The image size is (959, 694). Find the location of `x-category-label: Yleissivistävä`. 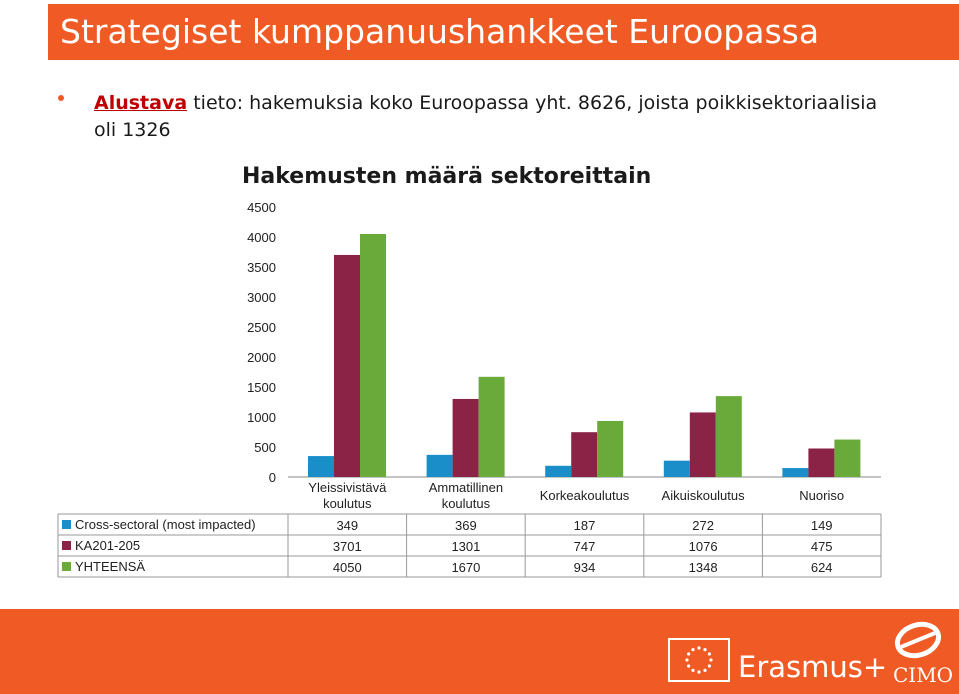

x-category-label: Yleissivistävä is located at coordinates (347, 487).